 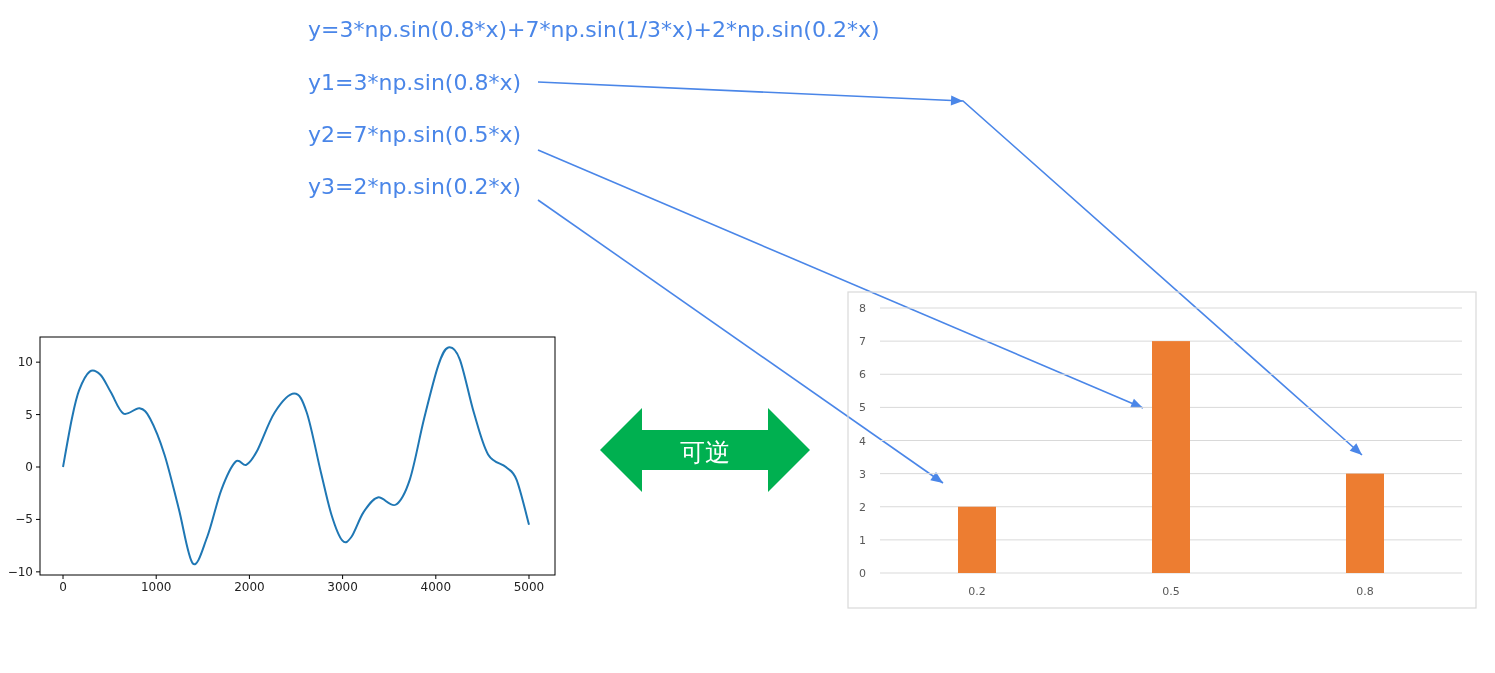 What do you see at coordinates (594, 29) in the screenshot?
I see `text: y=3*np.sin(0.8*x)+7*np.sin(1/3*x)+2*np.sin(0.2*x)` at bounding box center [594, 29].